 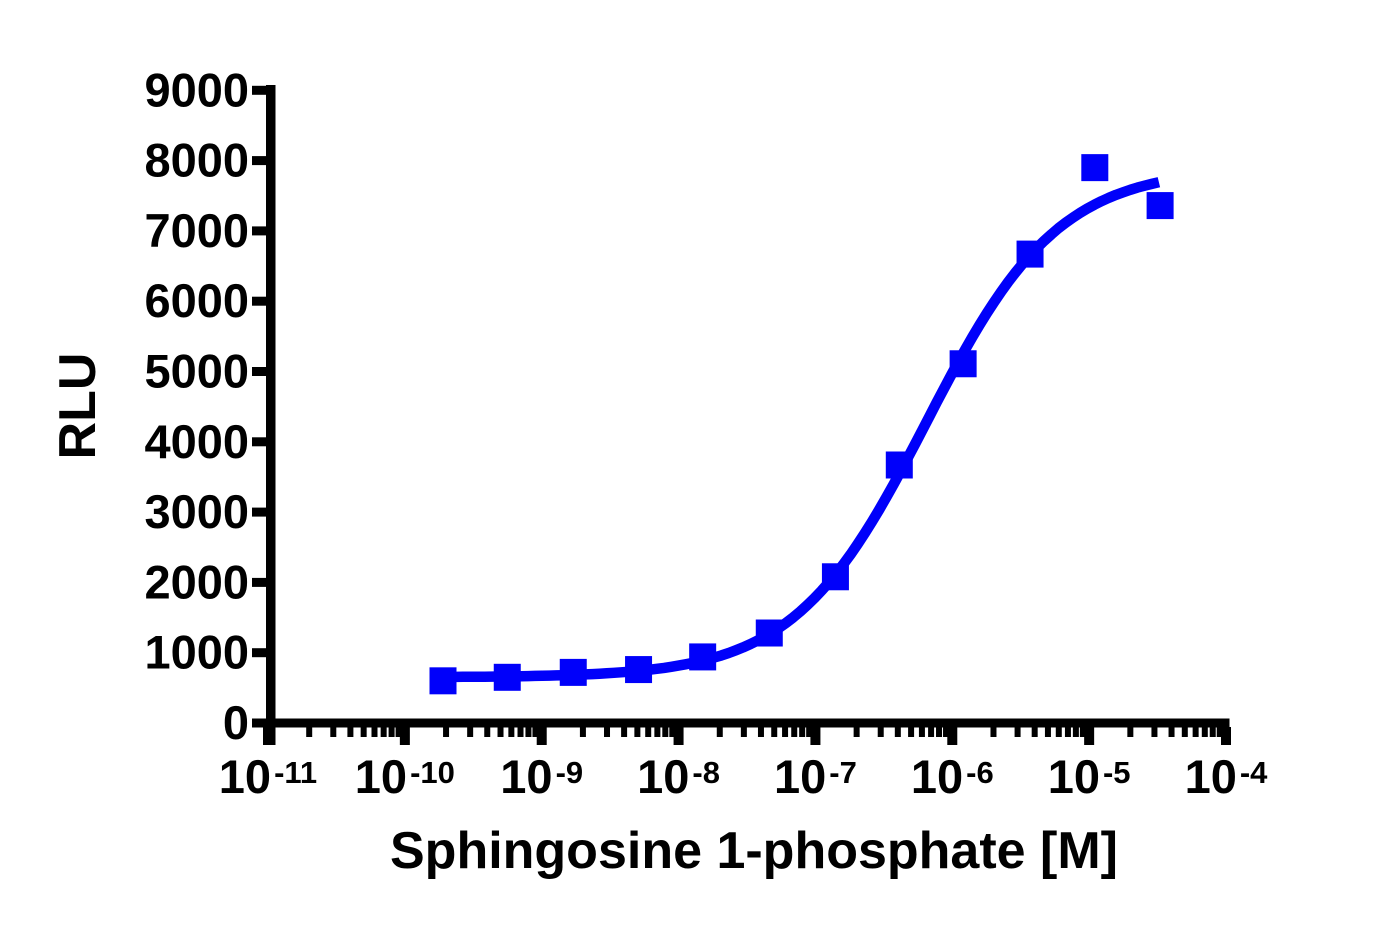 I want to click on y-axis-tick-label: 3000, so click(x=196, y=511).